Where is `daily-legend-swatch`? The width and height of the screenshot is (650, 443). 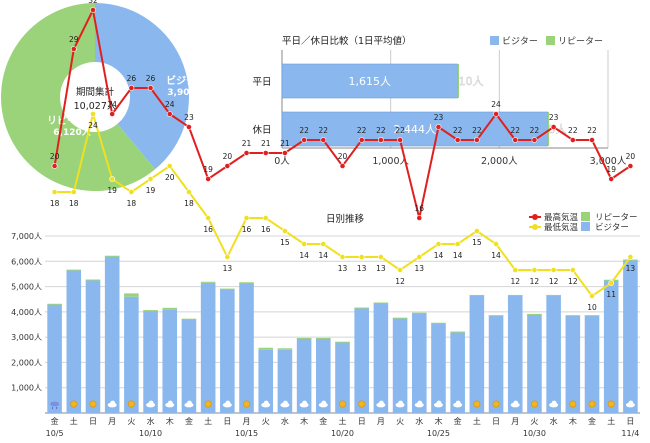 daily-legend-swatch is located at coordinates (585, 216).